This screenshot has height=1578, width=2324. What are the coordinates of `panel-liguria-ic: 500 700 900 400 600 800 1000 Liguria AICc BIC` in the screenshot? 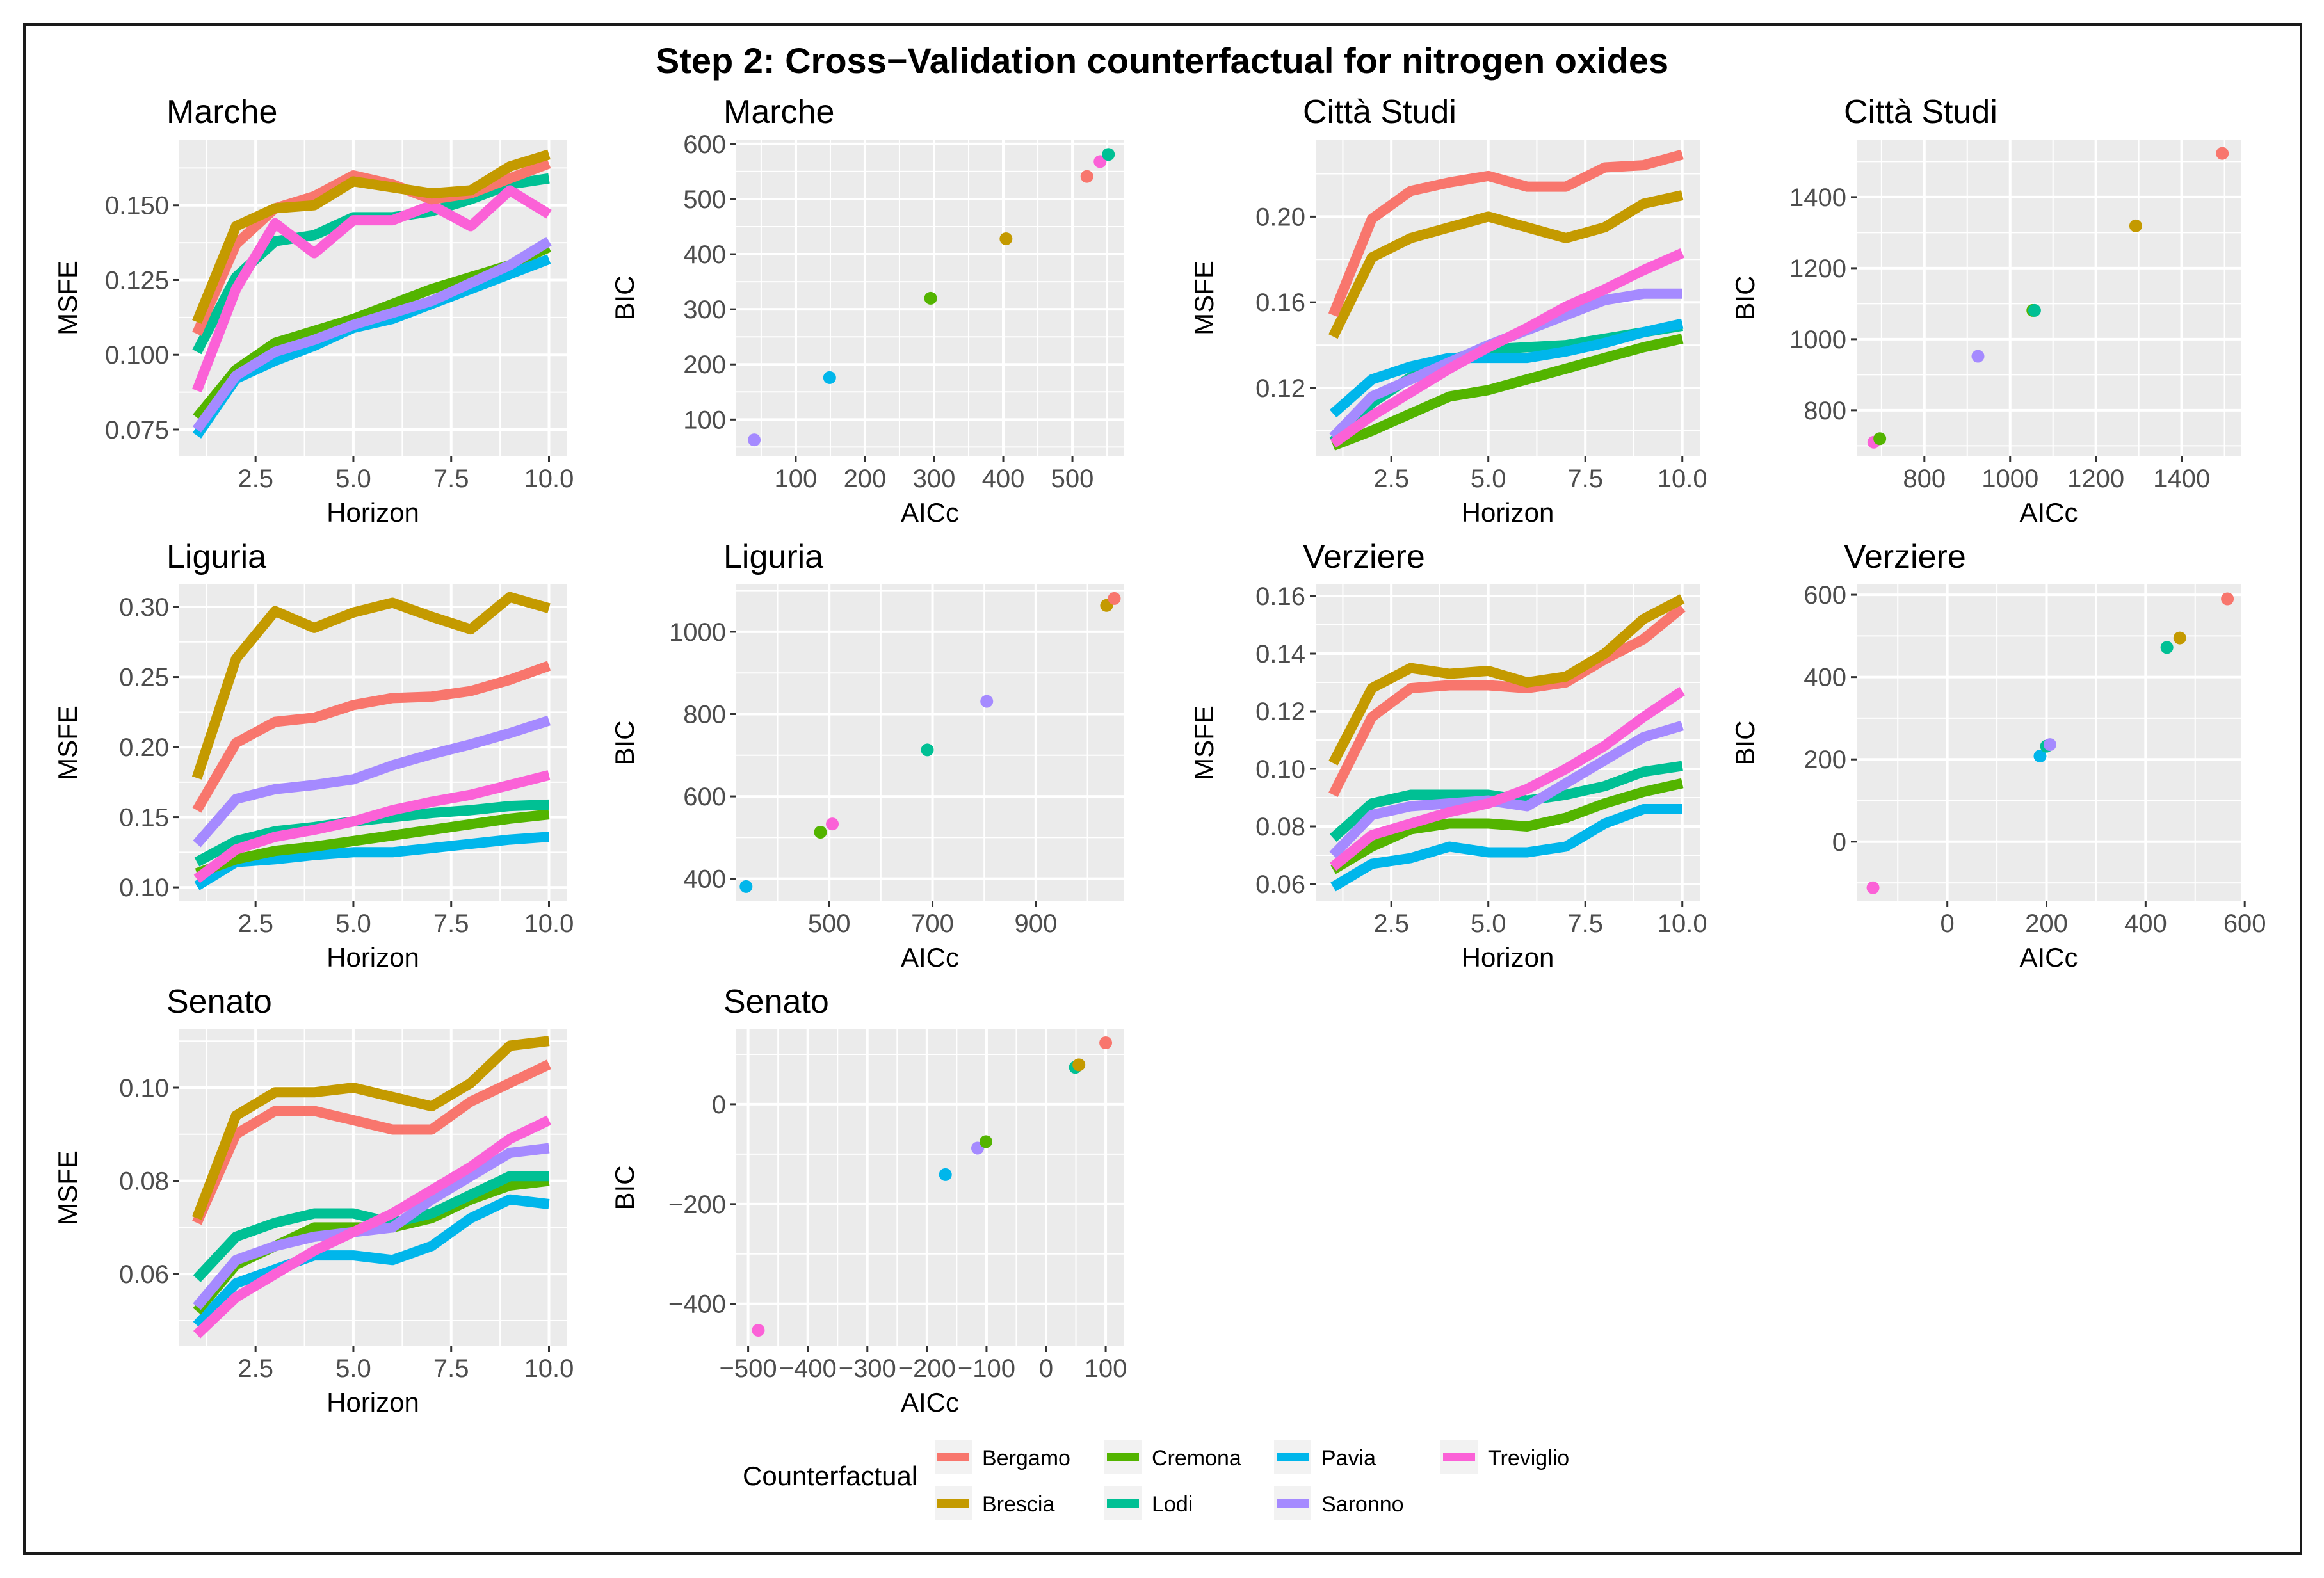 It's located at (866, 752).